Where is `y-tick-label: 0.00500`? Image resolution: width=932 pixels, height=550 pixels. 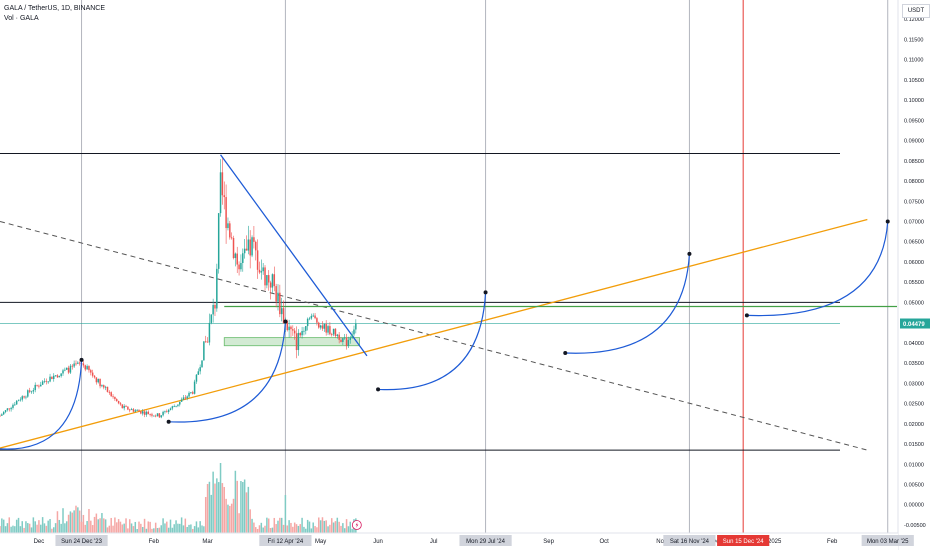 y-tick-label: 0.00500 is located at coordinates (914, 486).